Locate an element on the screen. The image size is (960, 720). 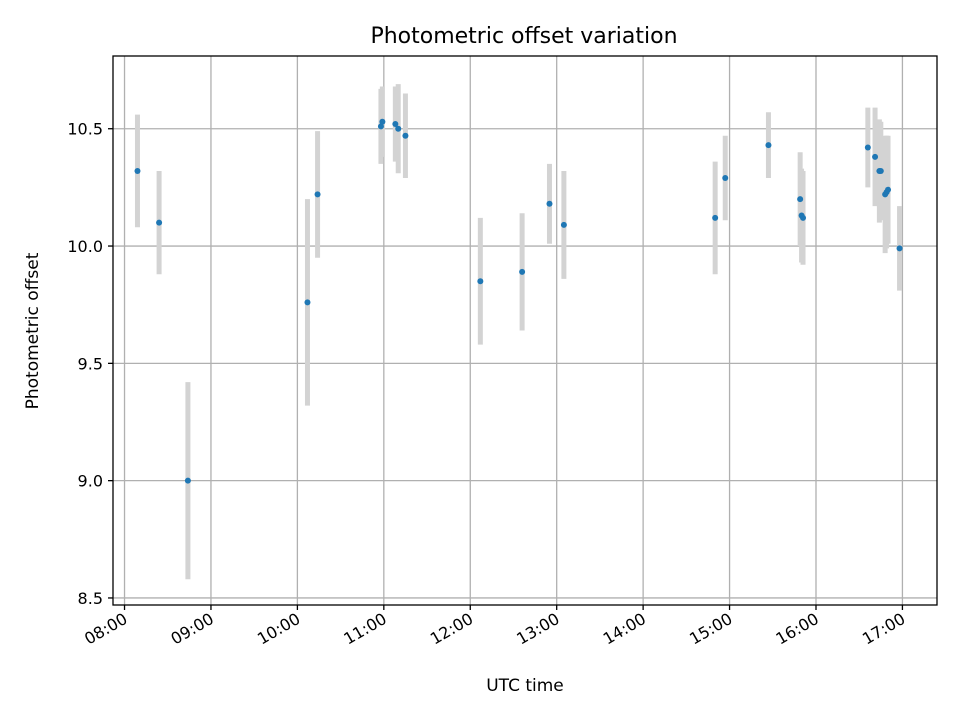
x-axis-label: UTC time is located at coordinates (525, 686).